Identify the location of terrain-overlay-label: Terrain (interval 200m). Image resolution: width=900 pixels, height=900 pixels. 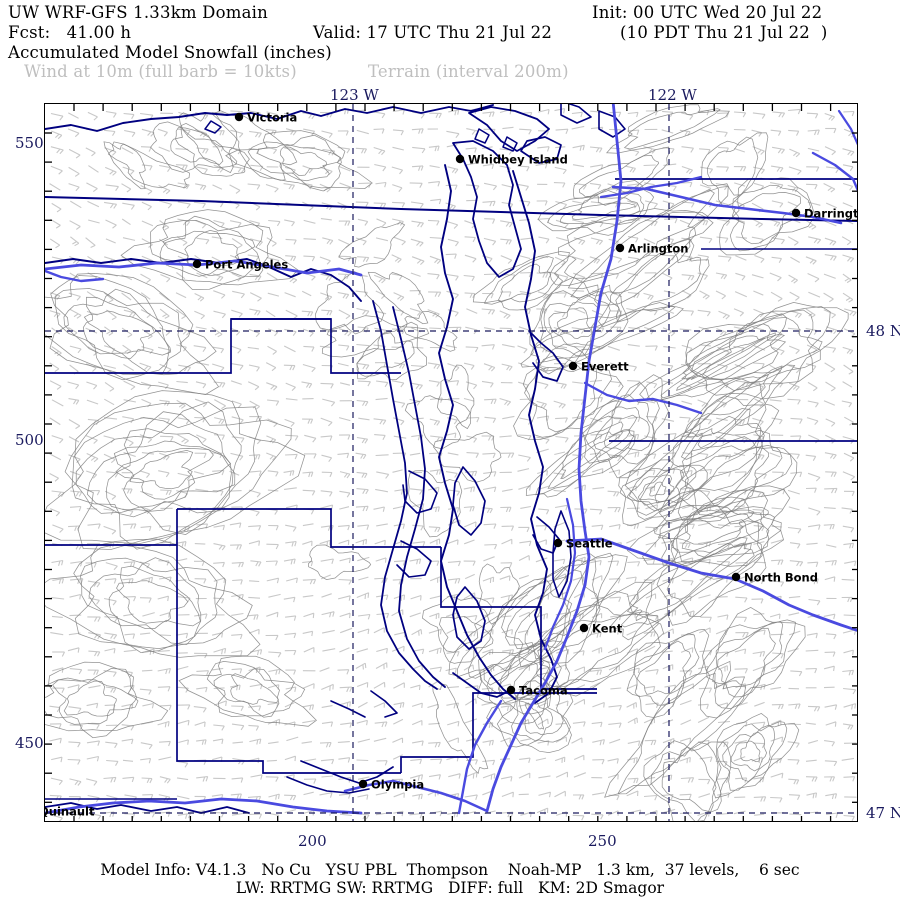
(468, 71).